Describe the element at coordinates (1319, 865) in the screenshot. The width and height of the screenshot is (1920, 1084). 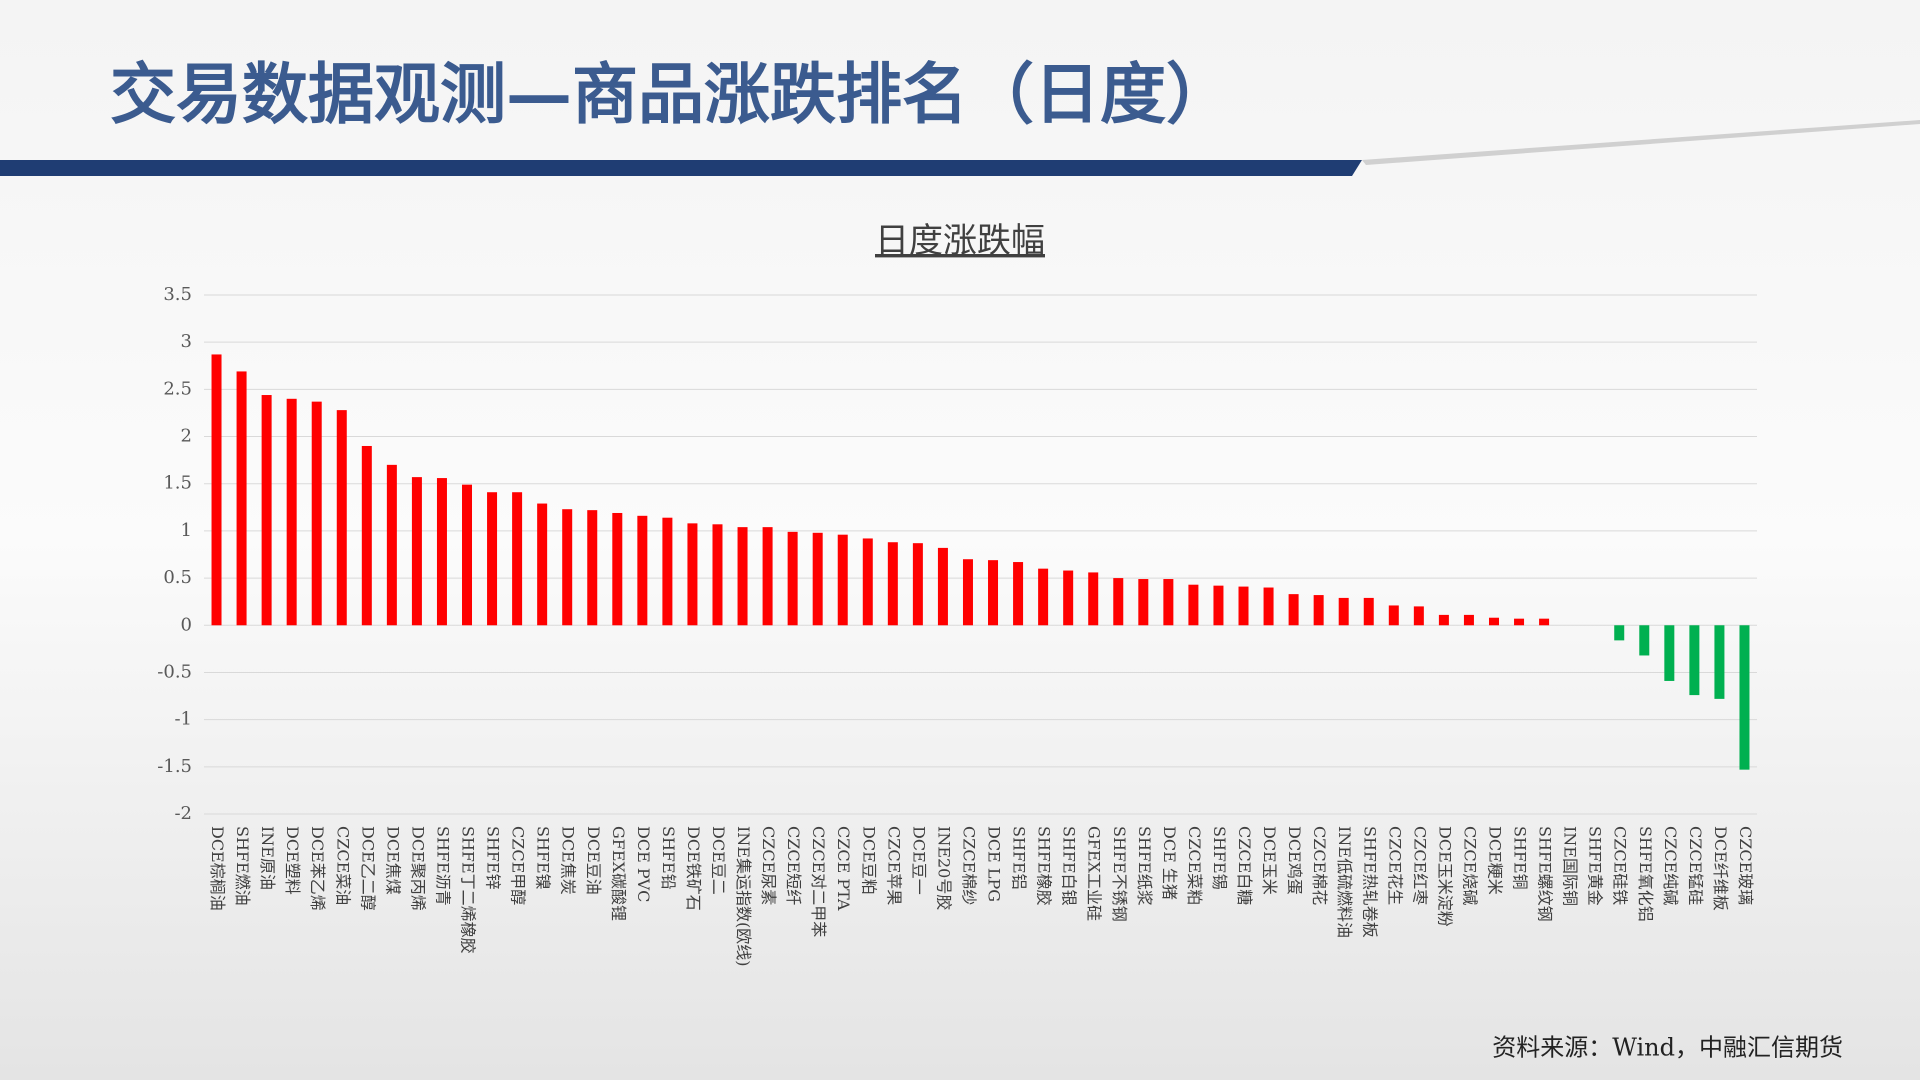
I see `x-tick-label: CZCE棉花` at that location.